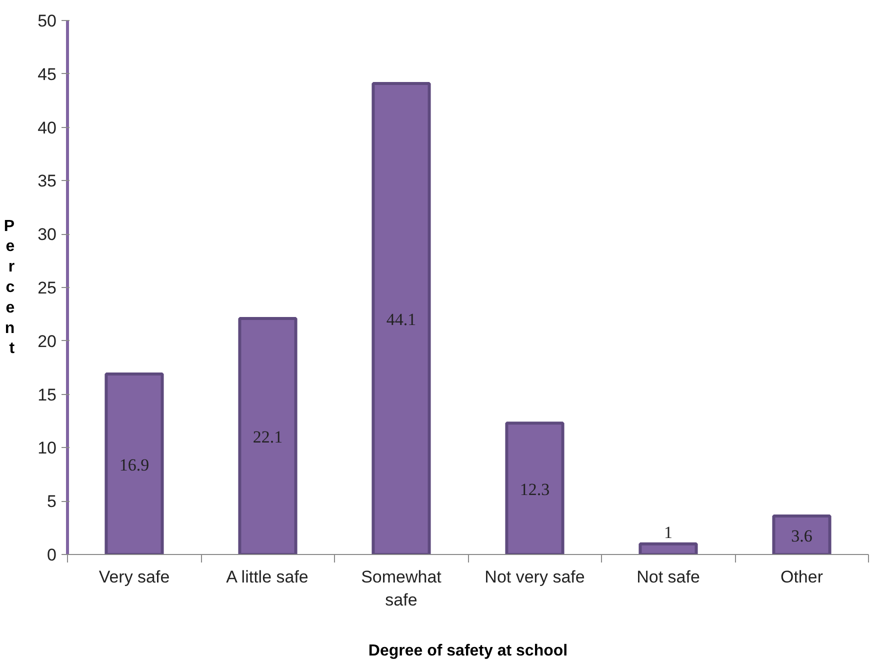 The image size is (878, 662). Describe the element at coordinates (47, 234) in the screenshot. I see `y-tick-label: 30` at that location.